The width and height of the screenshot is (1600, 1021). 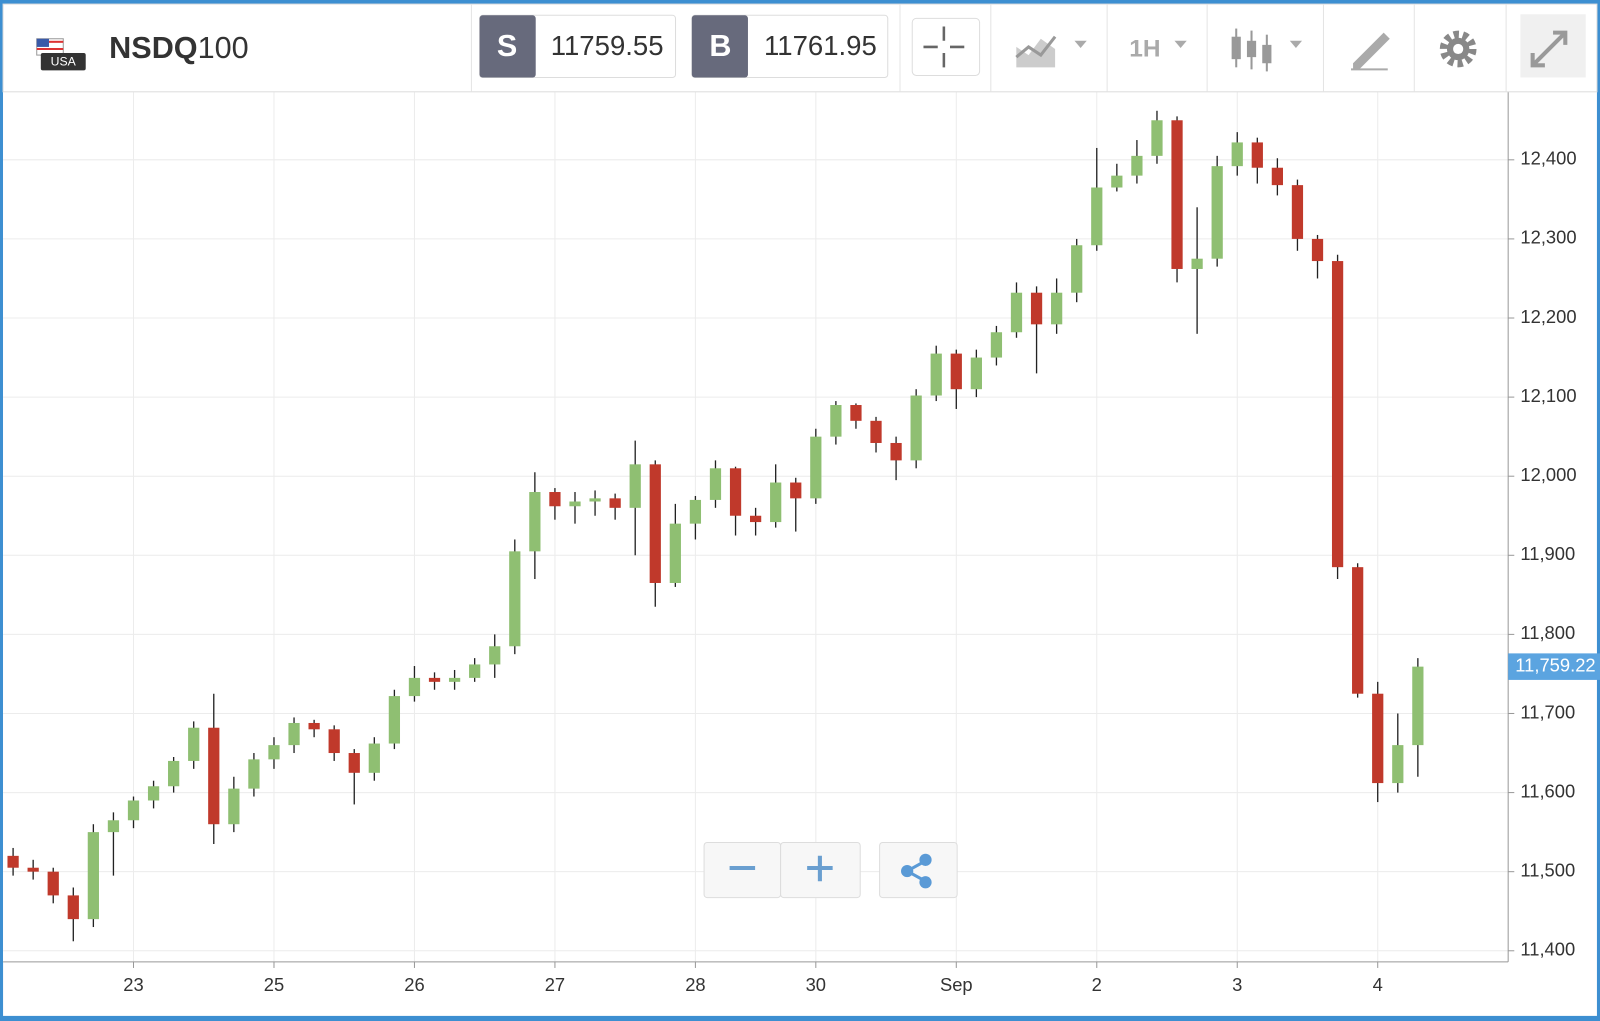 I want to click on sell-label: S, so click(x=507, y=46).